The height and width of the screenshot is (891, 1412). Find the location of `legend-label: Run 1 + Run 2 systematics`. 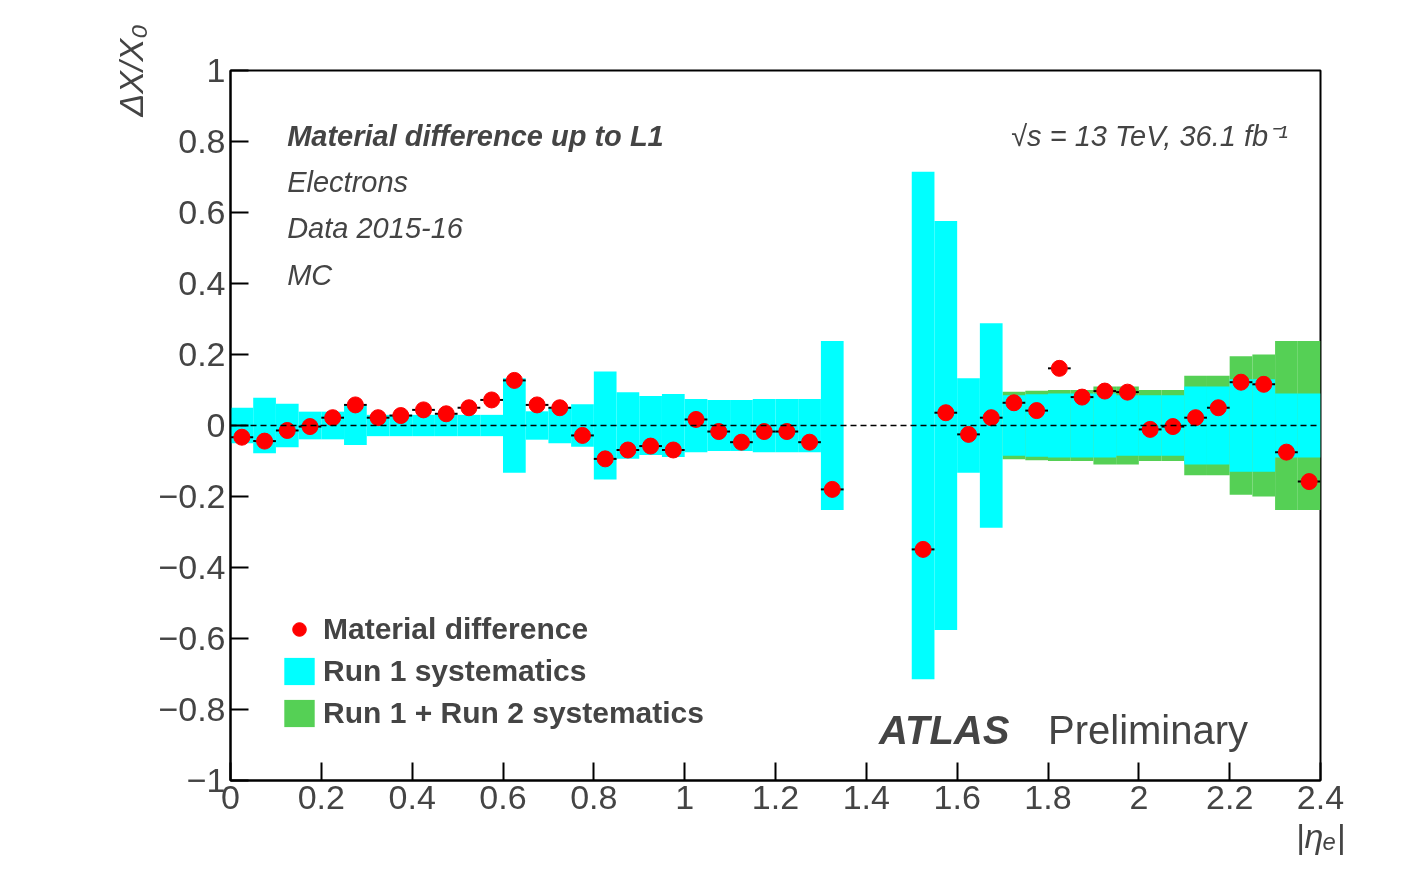

legend-label: Run 1 + Run 2 systematics is located at coordinates (513, 713).